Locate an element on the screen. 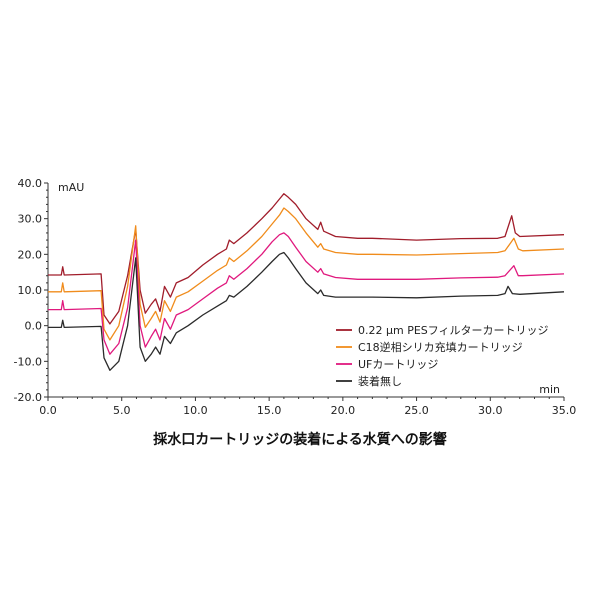 The width and height of the screenshot is (600, 600). y-tick-label: -20.0 is located at coordinates (28, 397).